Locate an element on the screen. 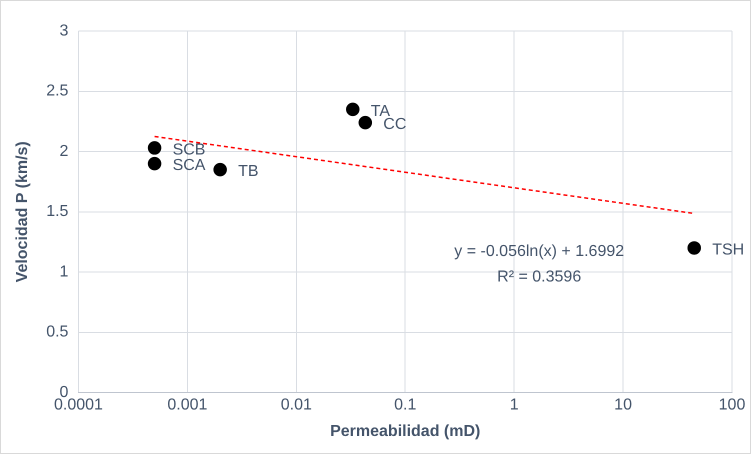 This screenshot has height=454, width=751. annotation: SCA is located at coordinates (189, 165).